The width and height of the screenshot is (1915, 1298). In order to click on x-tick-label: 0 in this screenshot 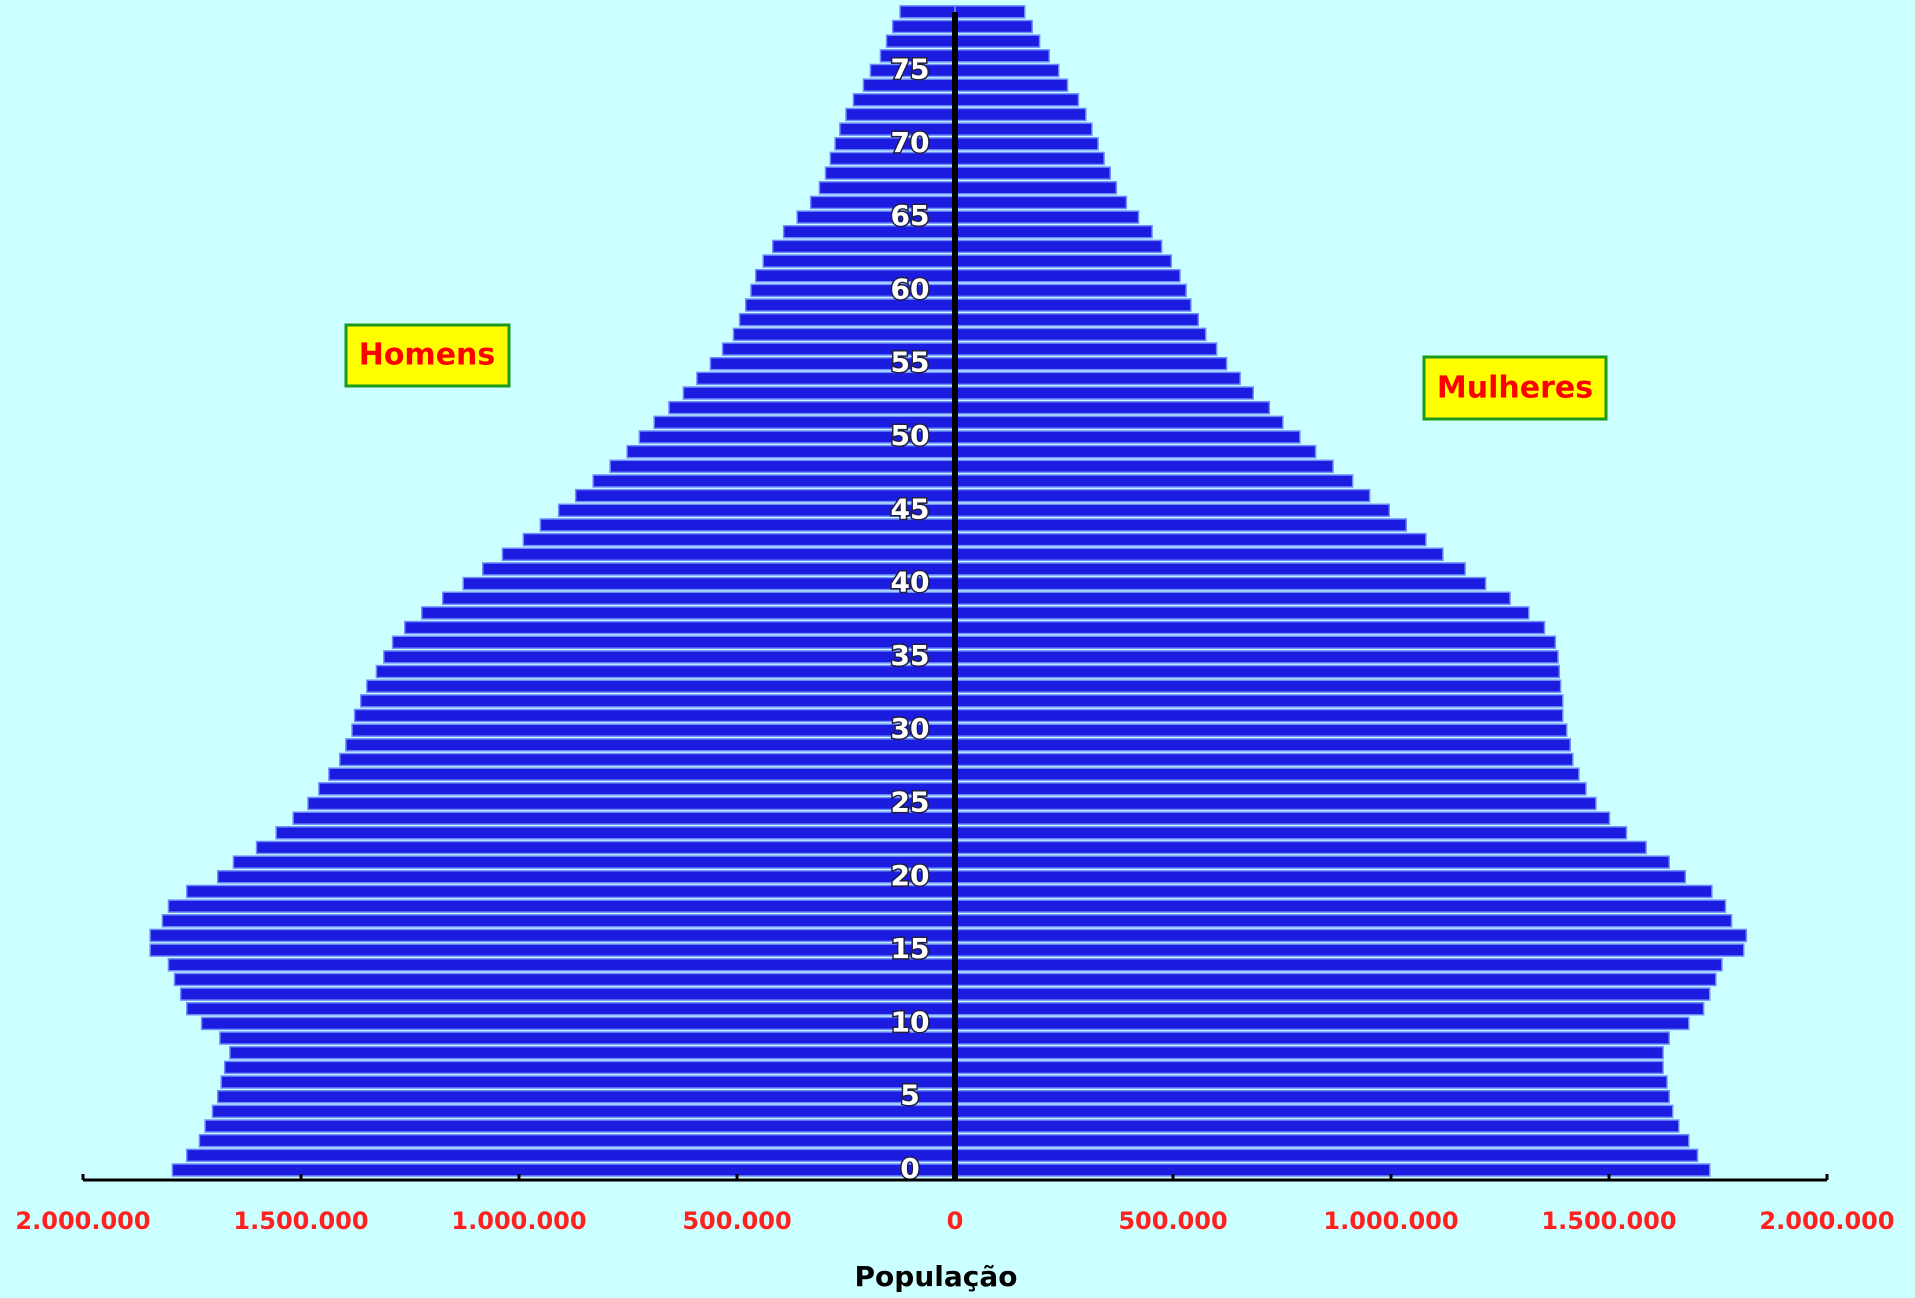, I will do `click(955, 1221)`.